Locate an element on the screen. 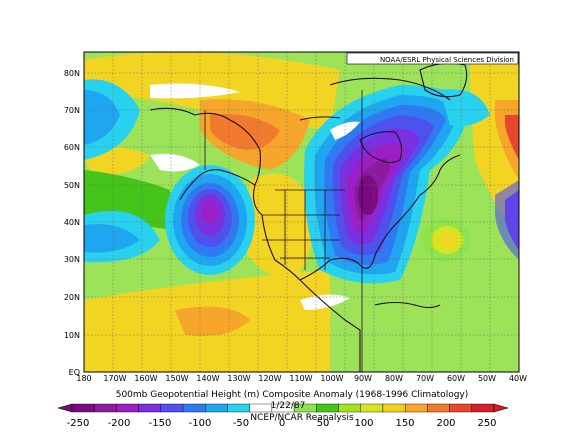 This screenshot has width=565, height=437. lat-label: 50N is located at coordinates (72, 185).